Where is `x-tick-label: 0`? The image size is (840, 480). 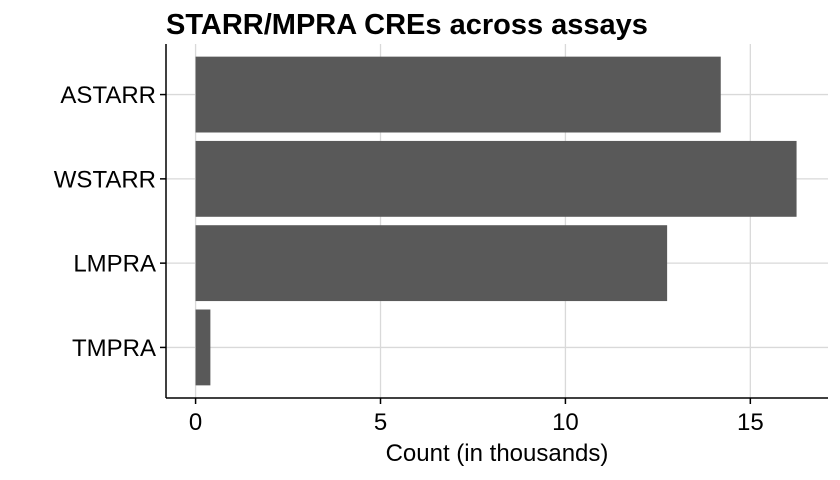
x-tick-label: 0 is located at coordinates (195, 422).